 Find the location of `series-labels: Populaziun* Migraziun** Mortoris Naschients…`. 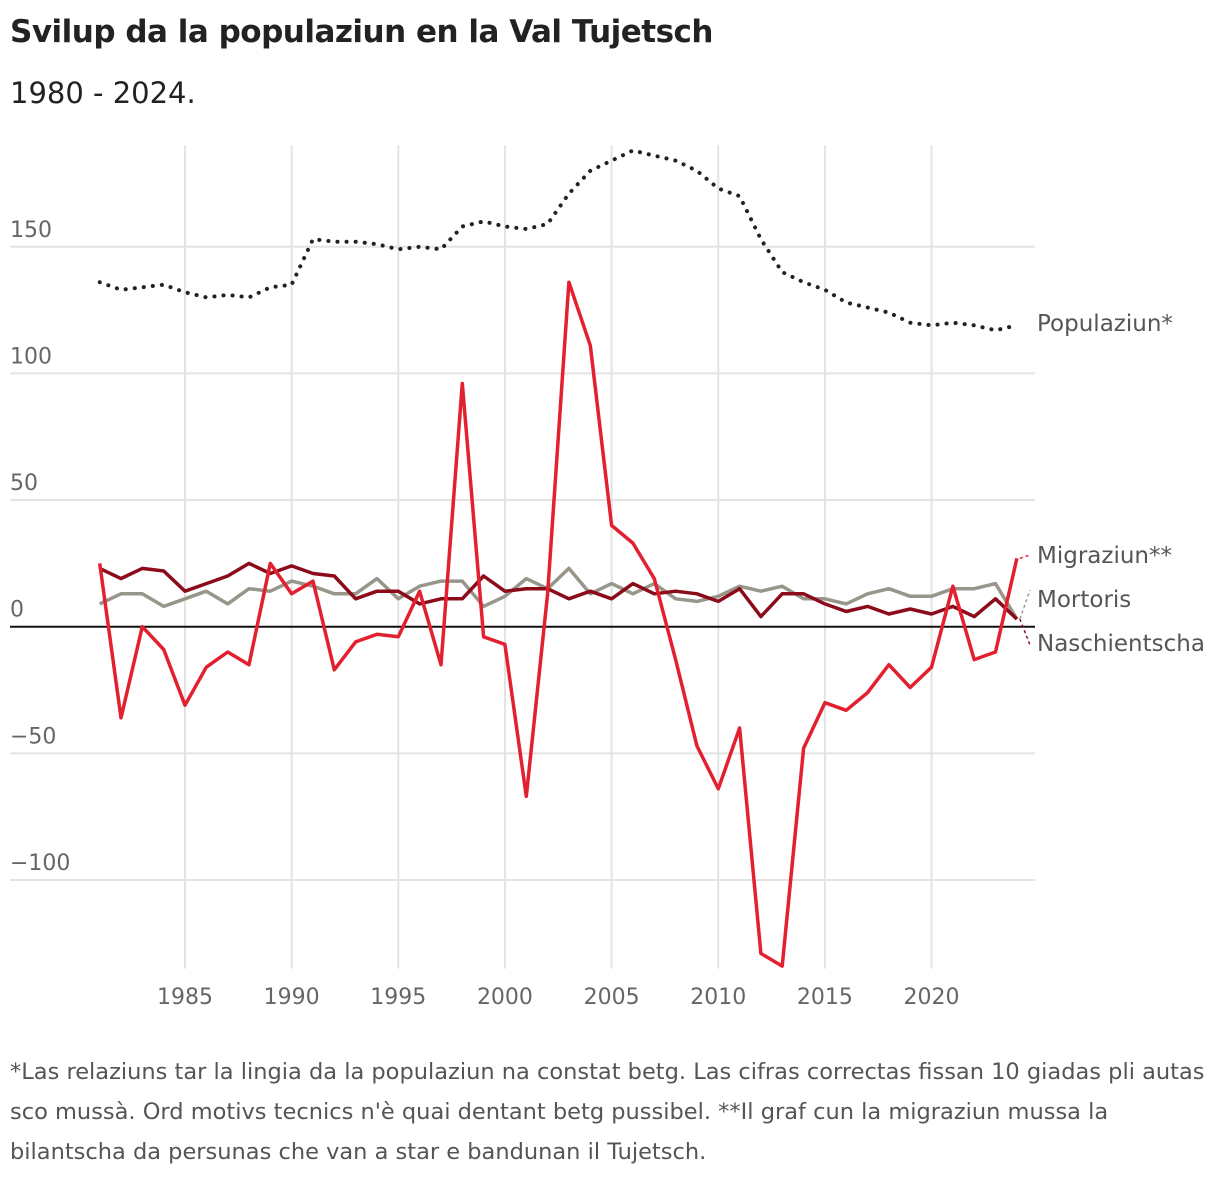

series-labels: Populaziun* Migraziun** Mortoris Naschients… is located at coordinates (1112, 484).